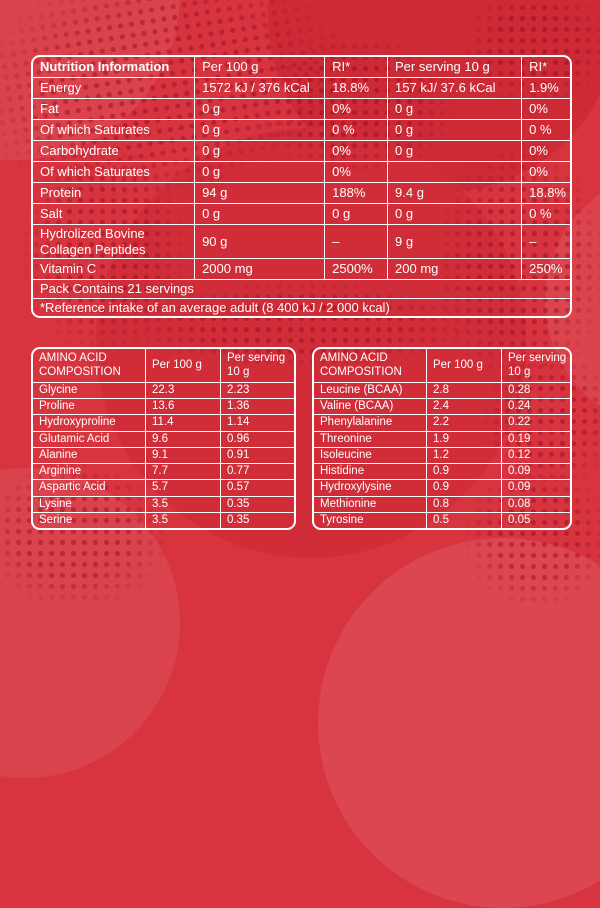 The height and width of the screenshot is (908, 600). What do you see at coordinates (455, 241) in the screenshot?
I see `value-per-serving: 9 g` at bounding box center [455, 241].